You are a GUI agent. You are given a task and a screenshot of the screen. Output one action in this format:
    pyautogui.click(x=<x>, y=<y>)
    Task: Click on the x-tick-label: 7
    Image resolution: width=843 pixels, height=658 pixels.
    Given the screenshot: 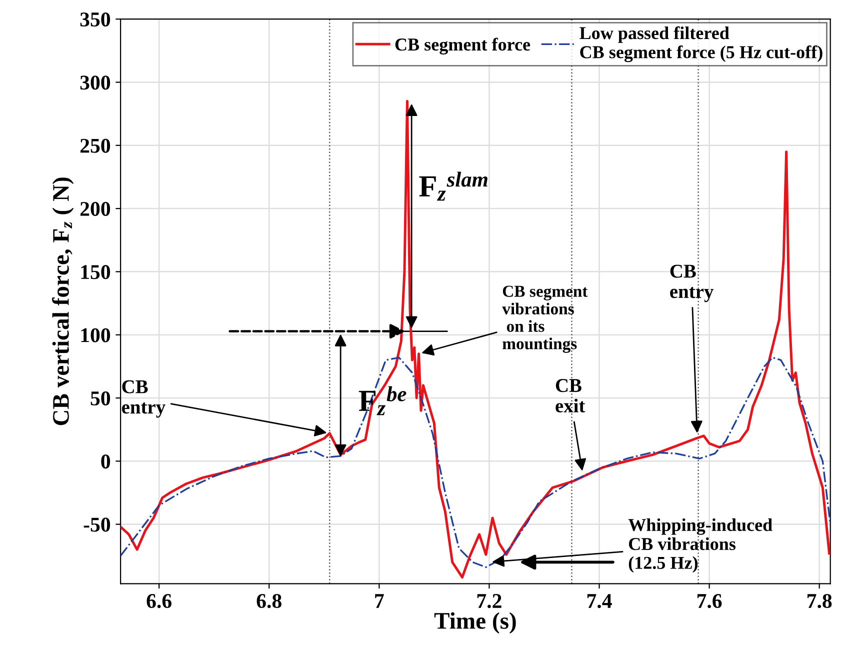 What is the action you would take?
    pyautogui.click(x=379, y=601)
    